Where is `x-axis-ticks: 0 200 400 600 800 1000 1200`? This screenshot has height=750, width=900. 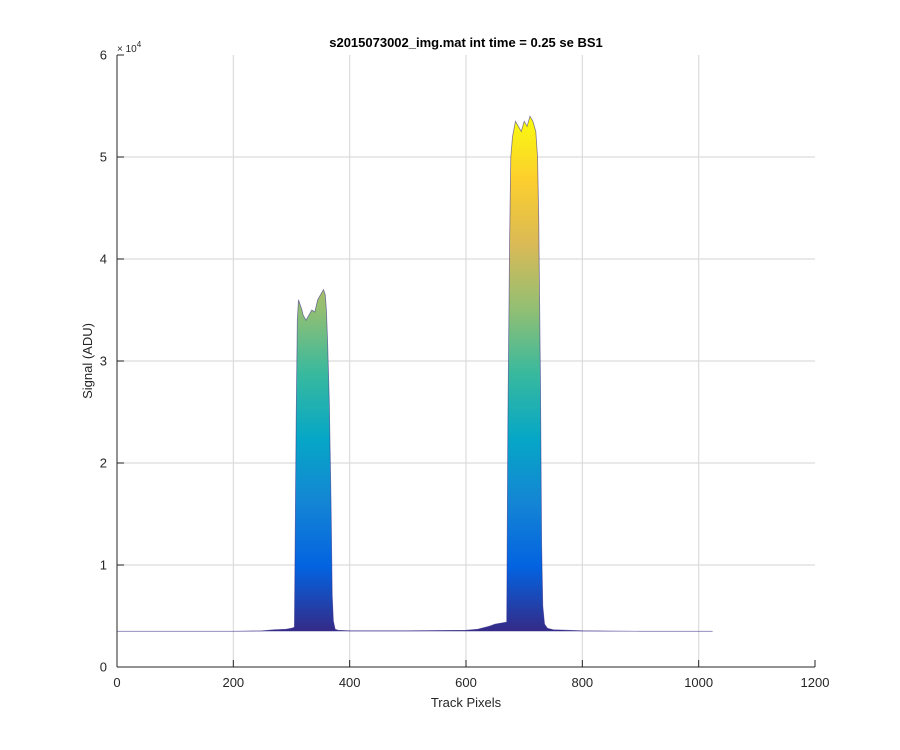 x-axis-ticks: 0 200 400 600 800 1000 1200 is located at coordinates (471, 675).